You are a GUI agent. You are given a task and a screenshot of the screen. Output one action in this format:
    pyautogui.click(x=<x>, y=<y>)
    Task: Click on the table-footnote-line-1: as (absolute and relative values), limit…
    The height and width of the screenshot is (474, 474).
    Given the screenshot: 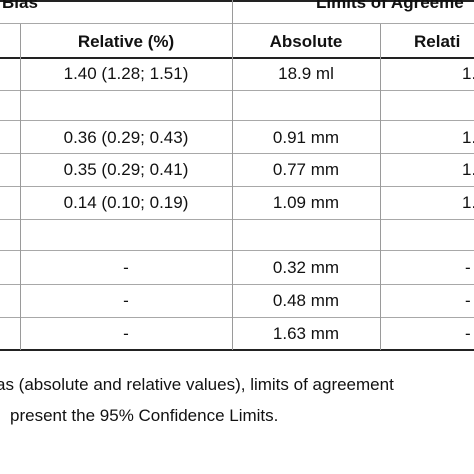 What is the action you would take?
    pyautogui.click(x=197, y=384)
    